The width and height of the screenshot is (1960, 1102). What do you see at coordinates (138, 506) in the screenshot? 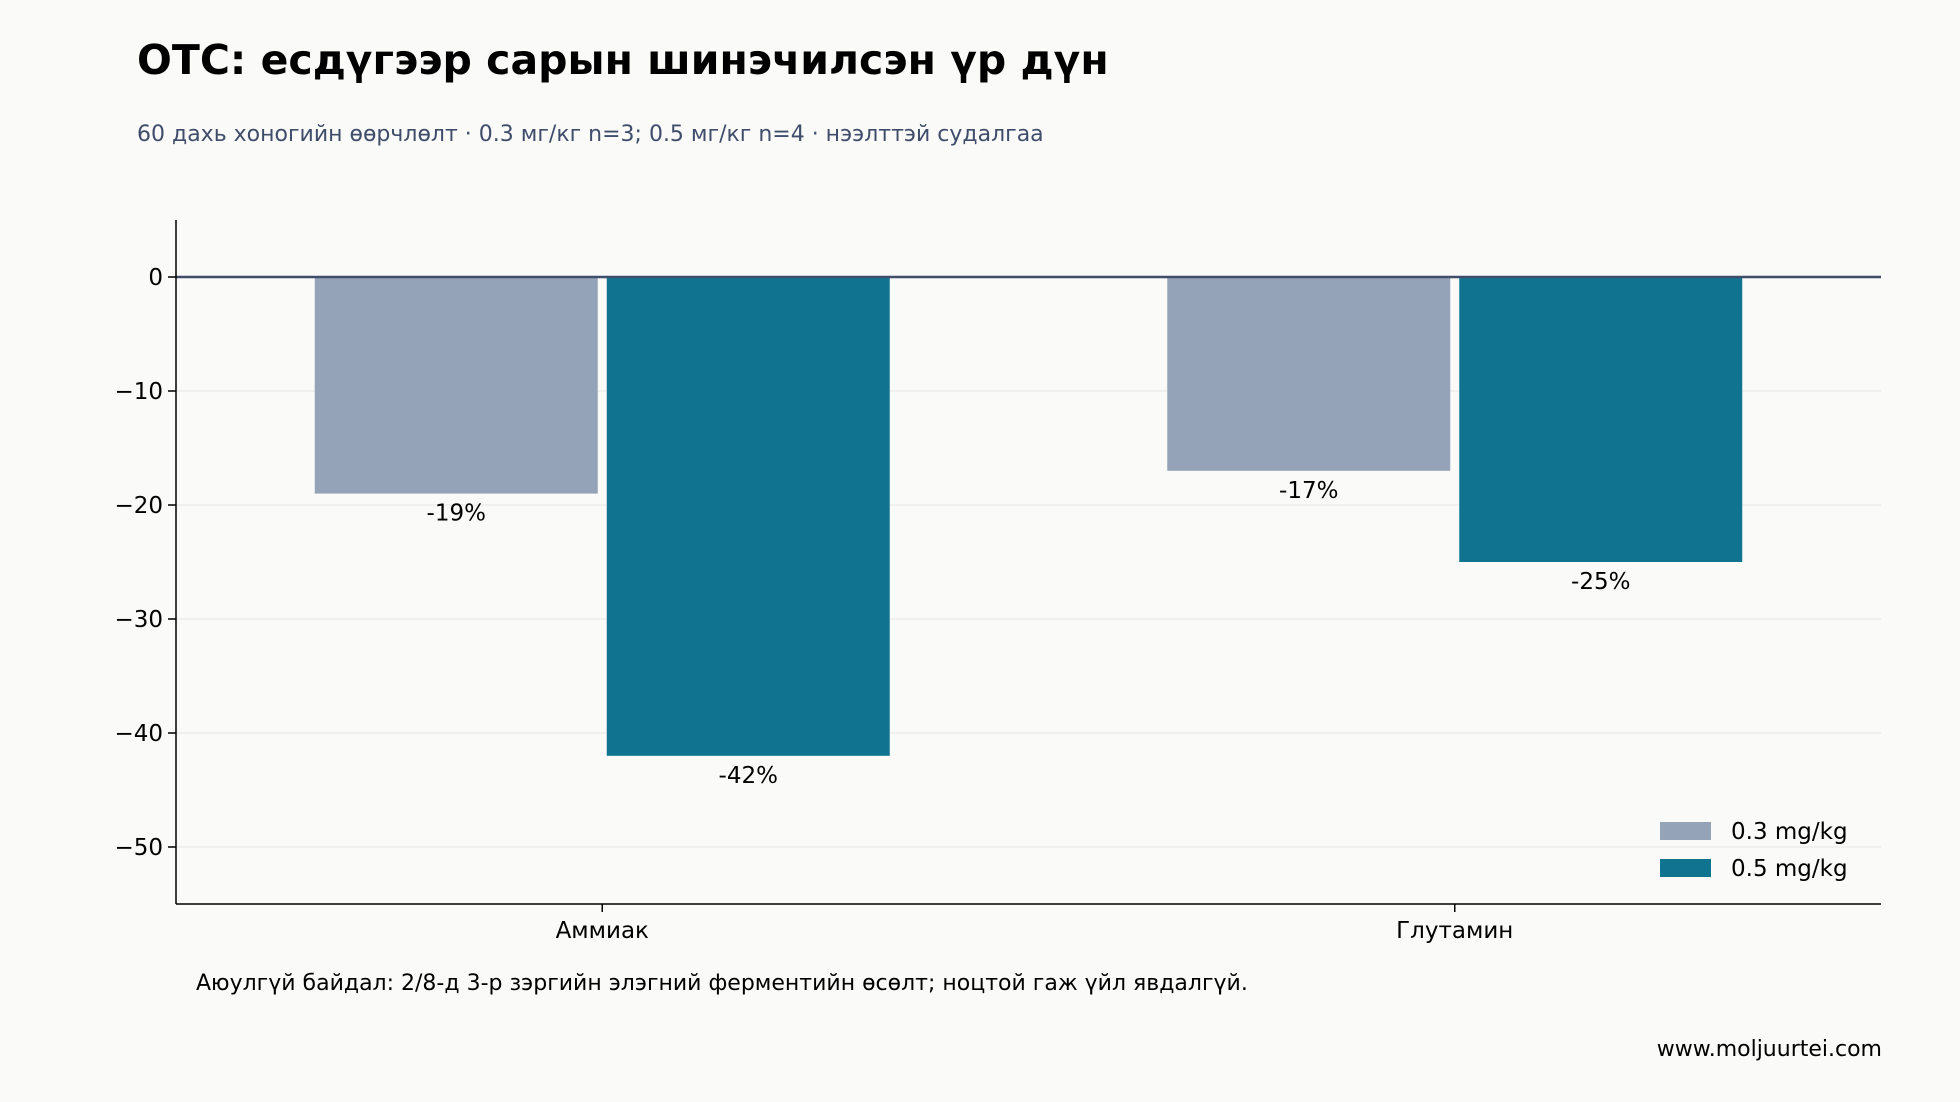
I see `y-tick-label: −20` at bounding box center [138, 506].